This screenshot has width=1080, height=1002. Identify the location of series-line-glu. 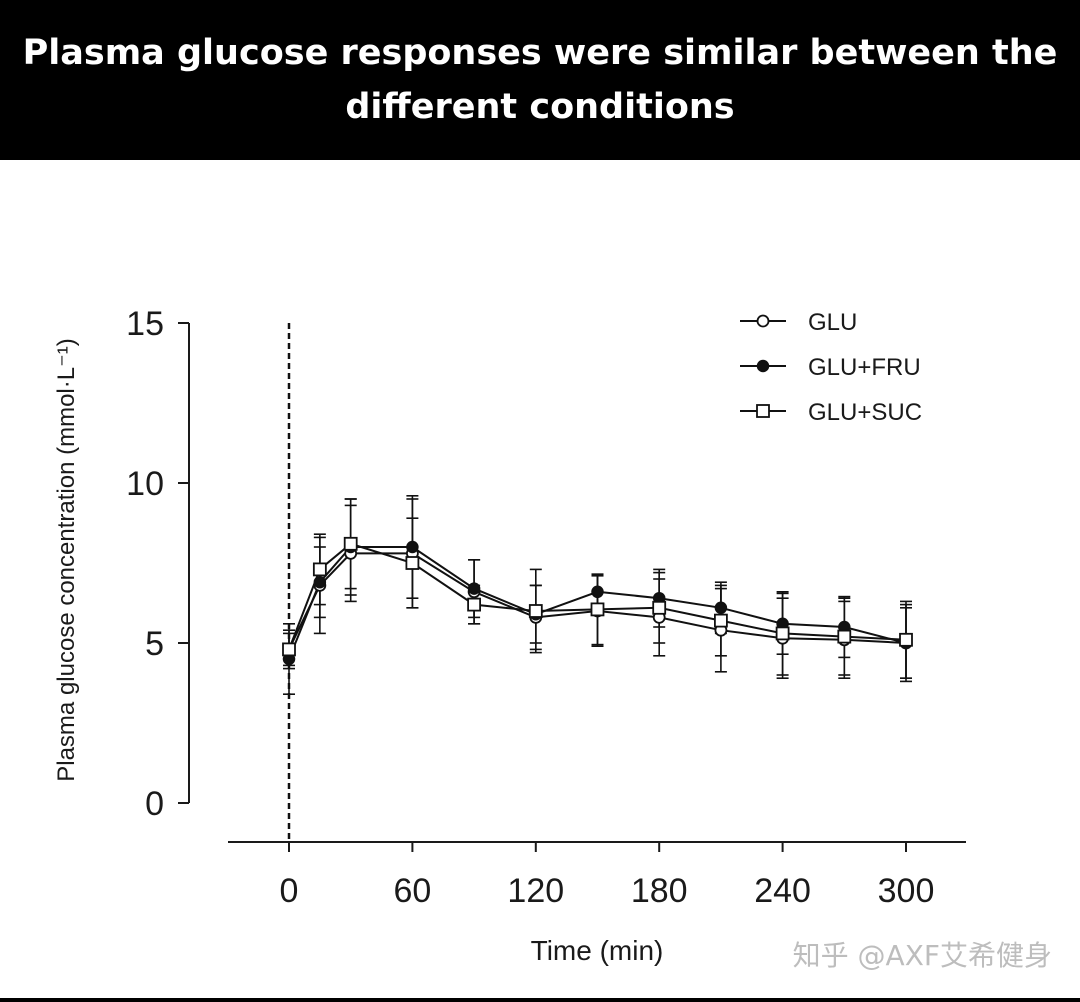
(597, 601).